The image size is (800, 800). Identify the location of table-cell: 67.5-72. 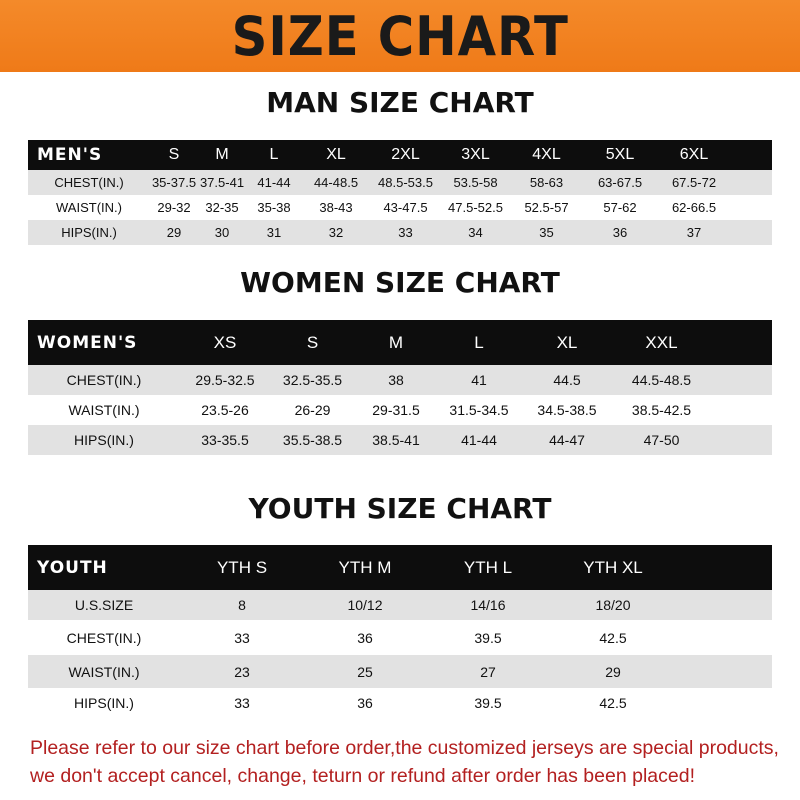
(694, 182).